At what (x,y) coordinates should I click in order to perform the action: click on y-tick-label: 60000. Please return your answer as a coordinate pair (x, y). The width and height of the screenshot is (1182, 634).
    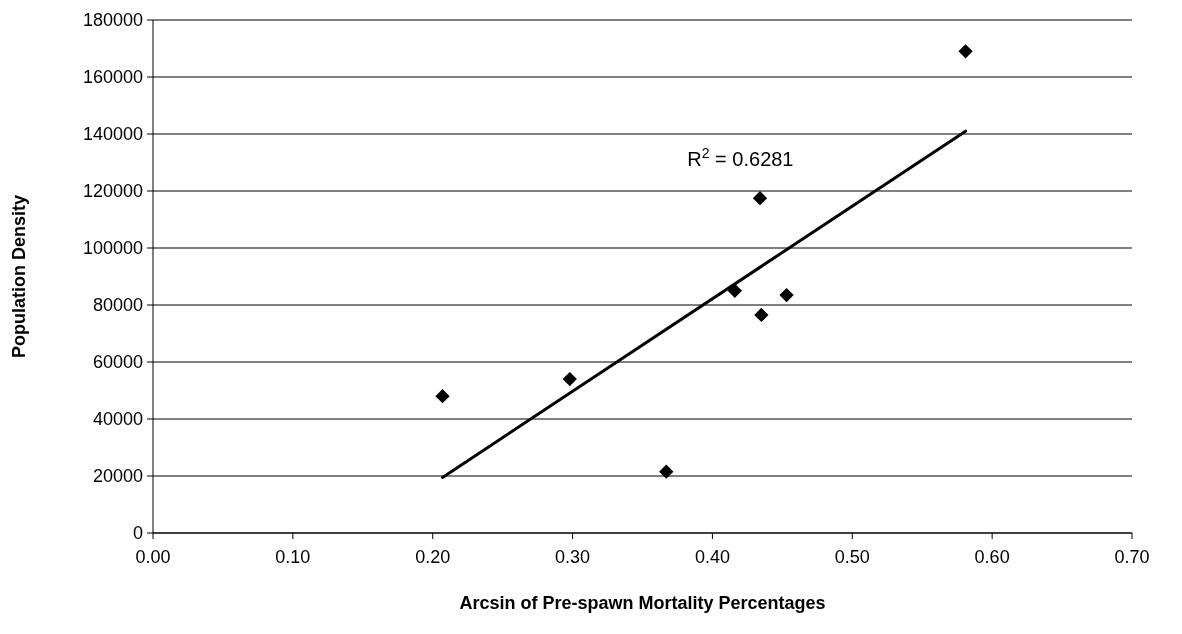
    Looking at the image, I should click on (117, 362).